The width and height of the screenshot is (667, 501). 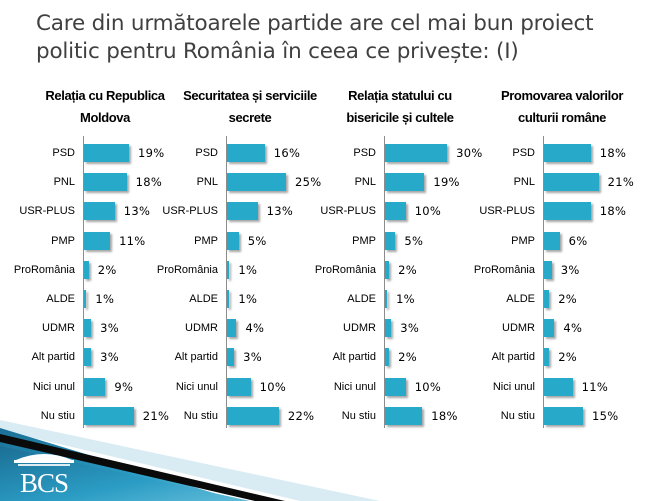 I want to click on data-label: 30%, so click(x=469, y=153).